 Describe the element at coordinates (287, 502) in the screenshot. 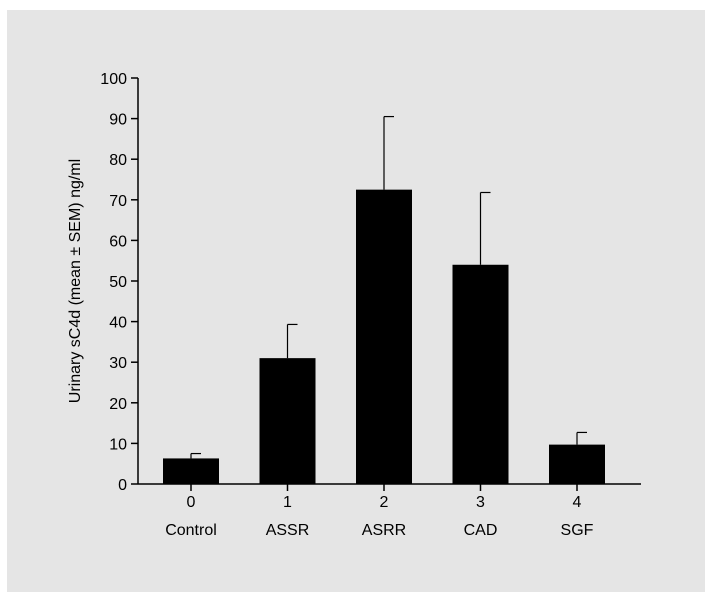

I see `x-tick-code: 1` at that location.